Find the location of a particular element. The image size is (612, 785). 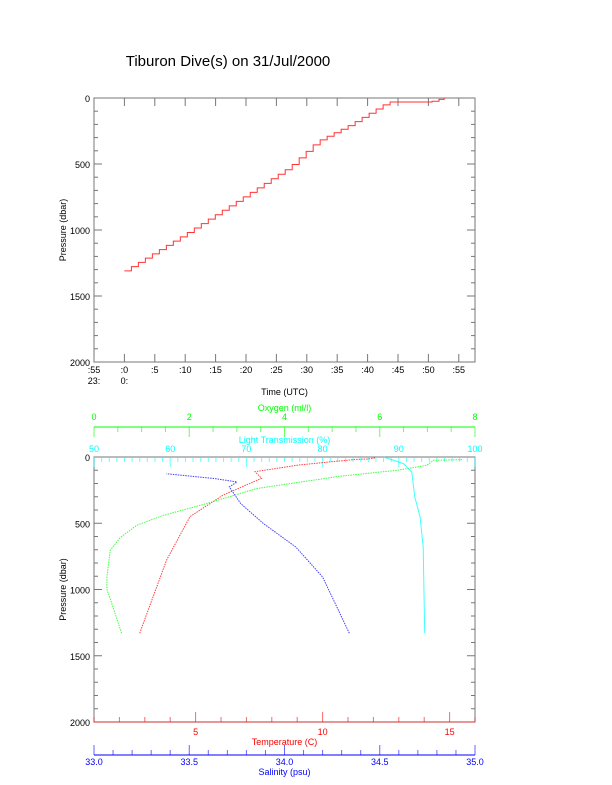

temperature-axis-label: Temperature (C) is located at coordinates (285, 742).